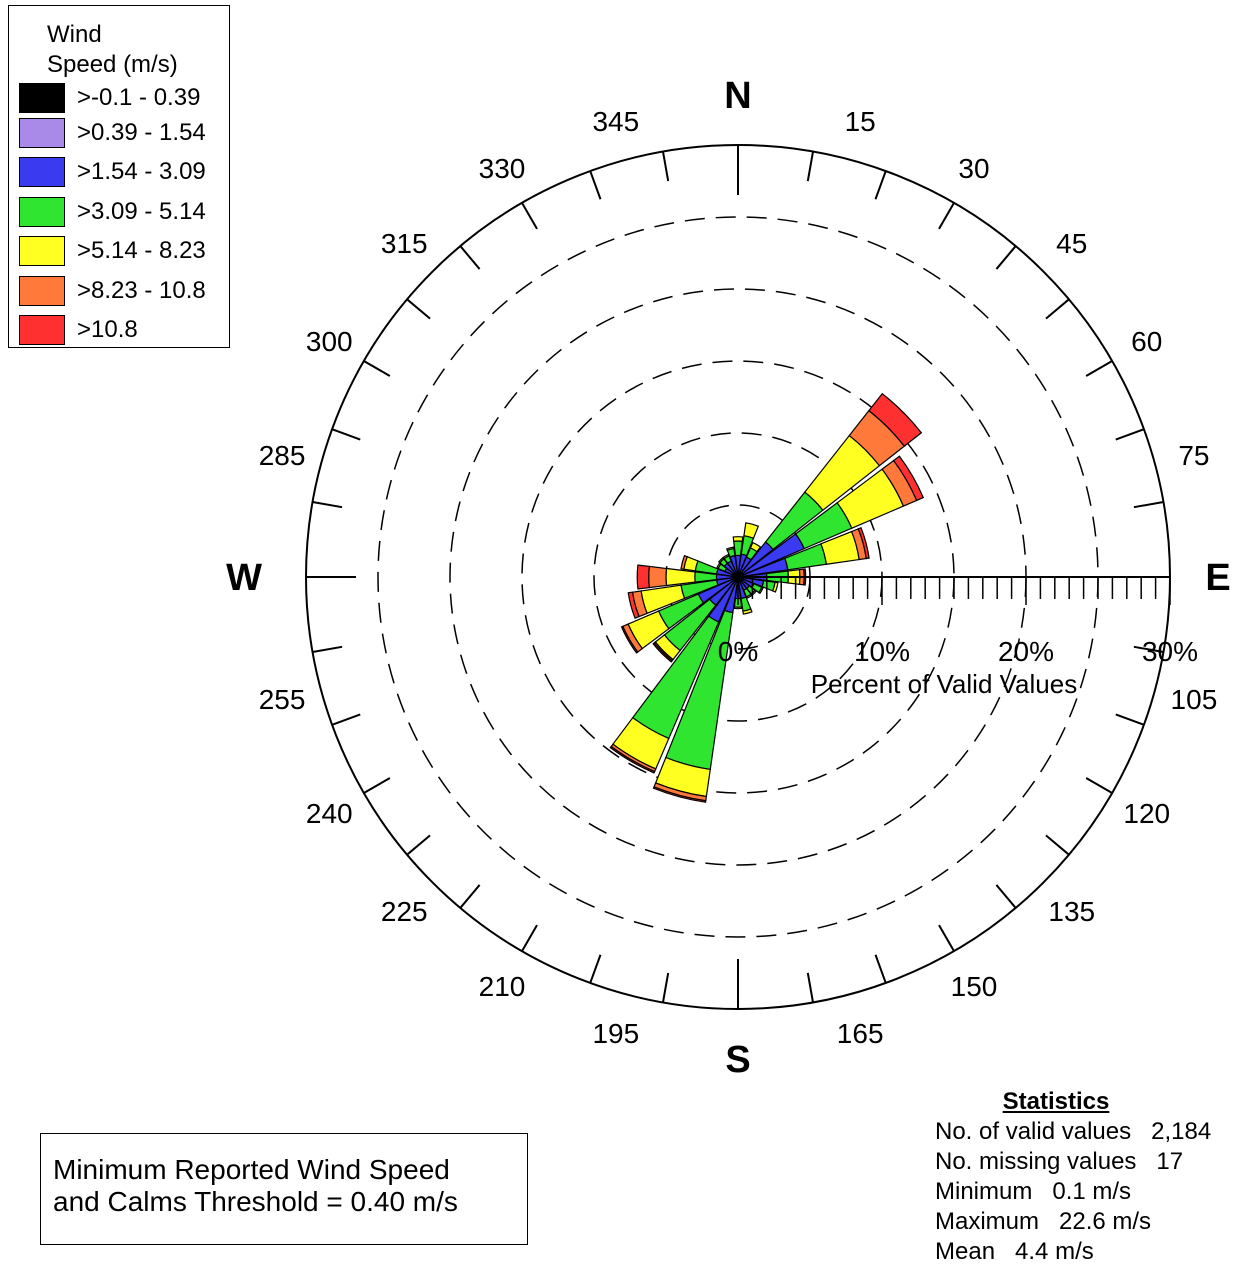  I want to click on direction-label: 345, so click(615, 121).